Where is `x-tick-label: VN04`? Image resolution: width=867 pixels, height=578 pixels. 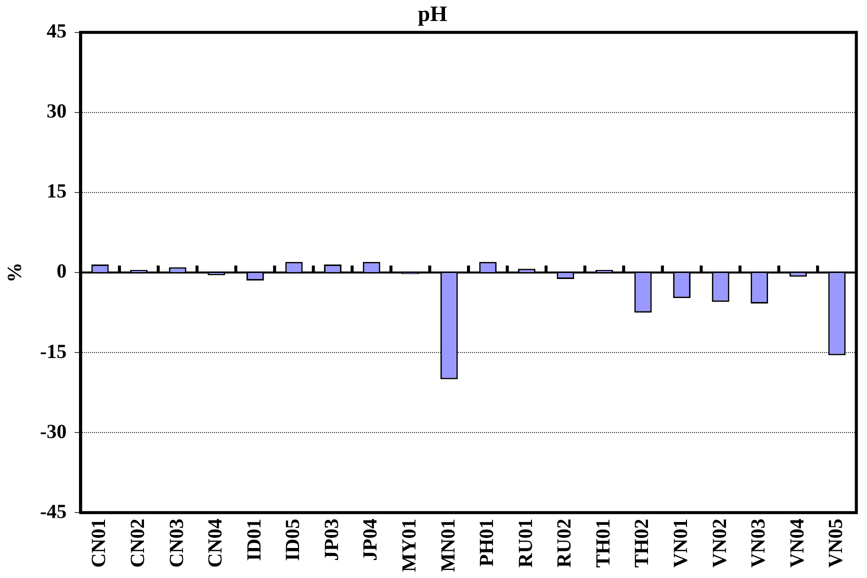
x-tick-label: VN04 is located at coordinates (797, 543).